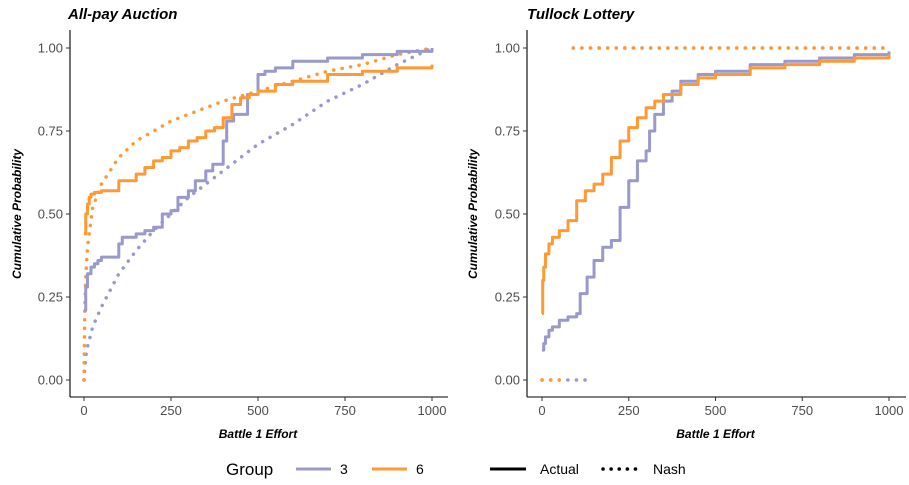  What do you see at coordinates (456, 469) in the screenshot?
I see `legend: Group 3 6 Actual Nash` at bounding box center [456, 469].